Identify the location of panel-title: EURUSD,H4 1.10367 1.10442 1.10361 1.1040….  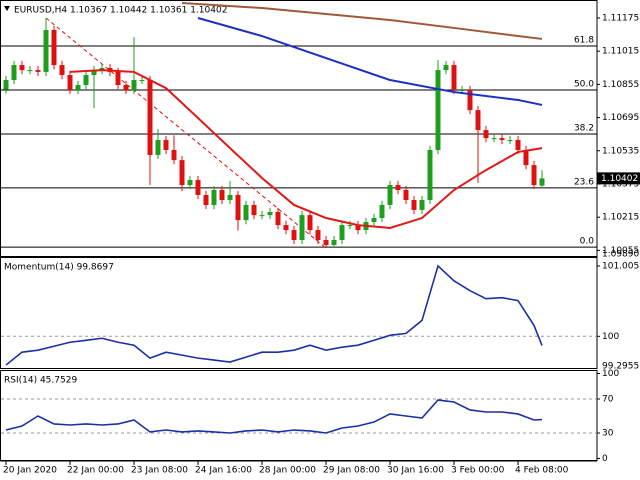
(120, 11).